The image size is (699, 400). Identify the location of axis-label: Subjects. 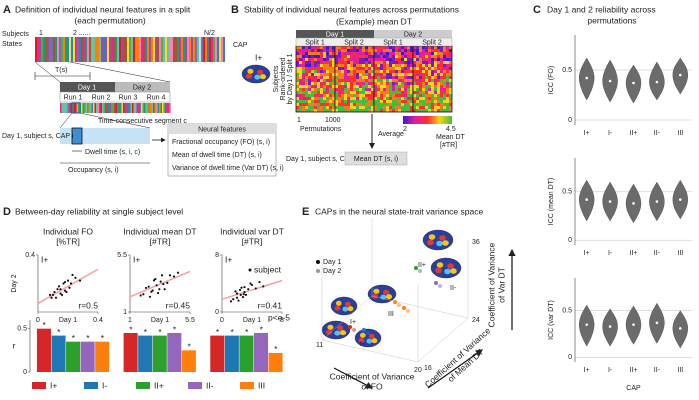
(276, 78).